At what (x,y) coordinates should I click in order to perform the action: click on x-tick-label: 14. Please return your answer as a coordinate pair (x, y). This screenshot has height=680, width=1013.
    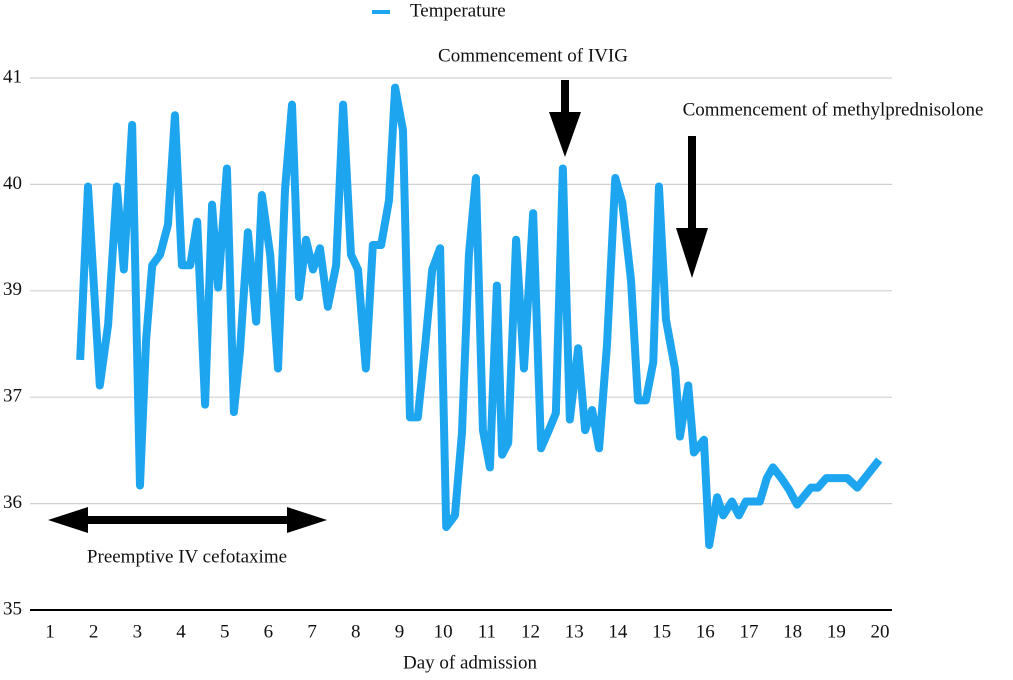
    Looking at the image, I should click on (618, 631).